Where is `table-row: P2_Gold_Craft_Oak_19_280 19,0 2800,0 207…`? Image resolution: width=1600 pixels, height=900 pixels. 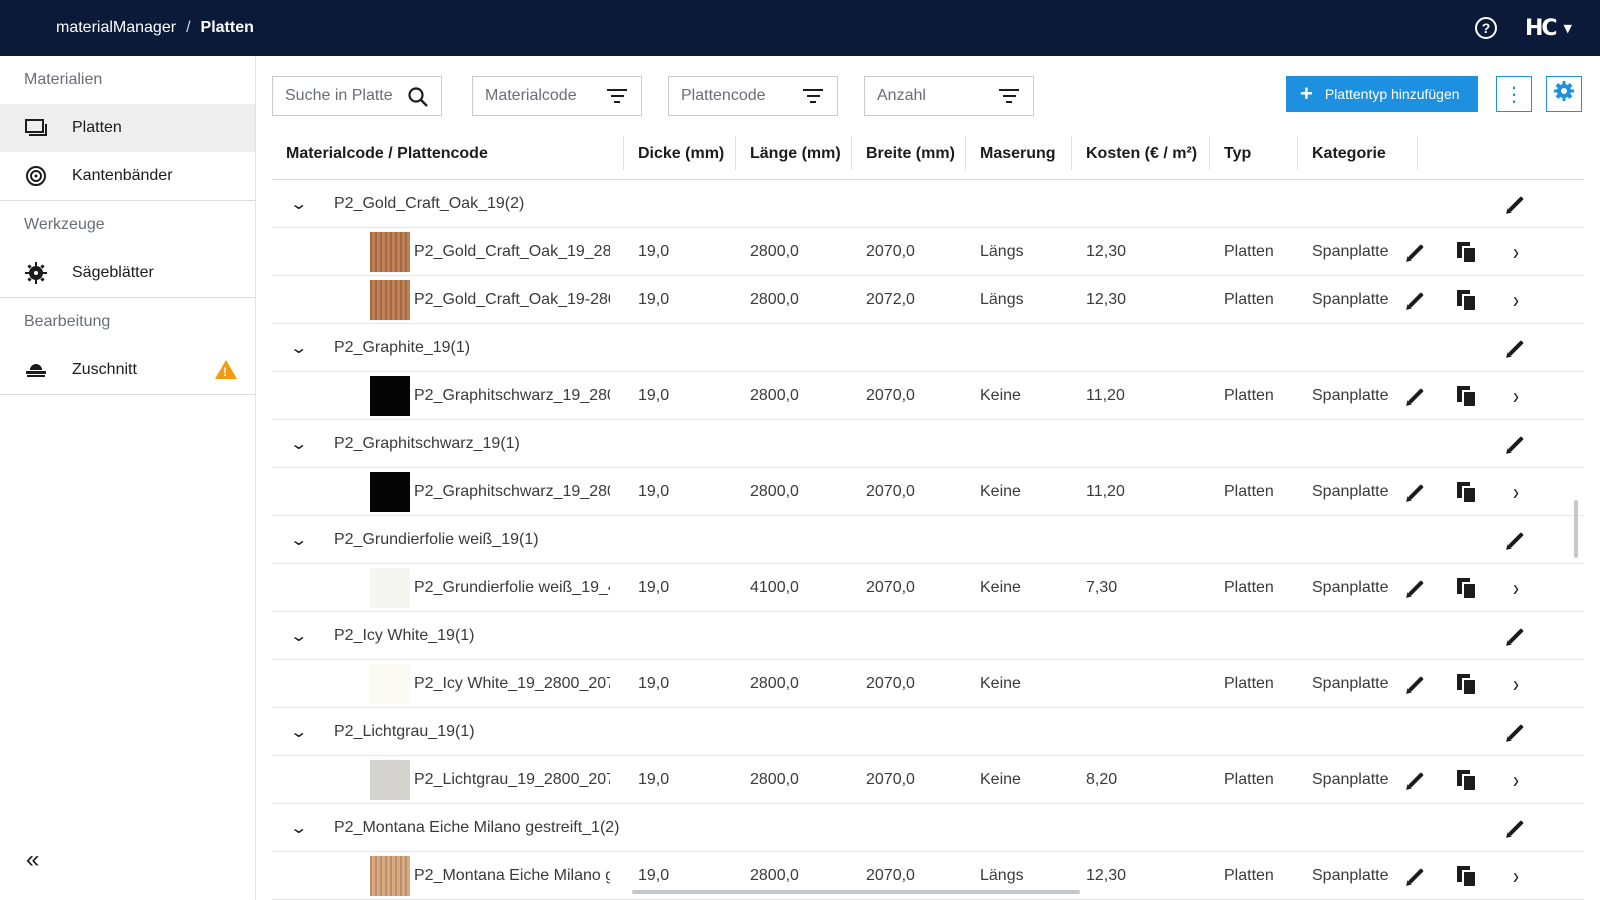 table-row: P2_Gold_Craft_Oak_19_280 19,0 2800,0 207… is located at coordinates (928, 252).